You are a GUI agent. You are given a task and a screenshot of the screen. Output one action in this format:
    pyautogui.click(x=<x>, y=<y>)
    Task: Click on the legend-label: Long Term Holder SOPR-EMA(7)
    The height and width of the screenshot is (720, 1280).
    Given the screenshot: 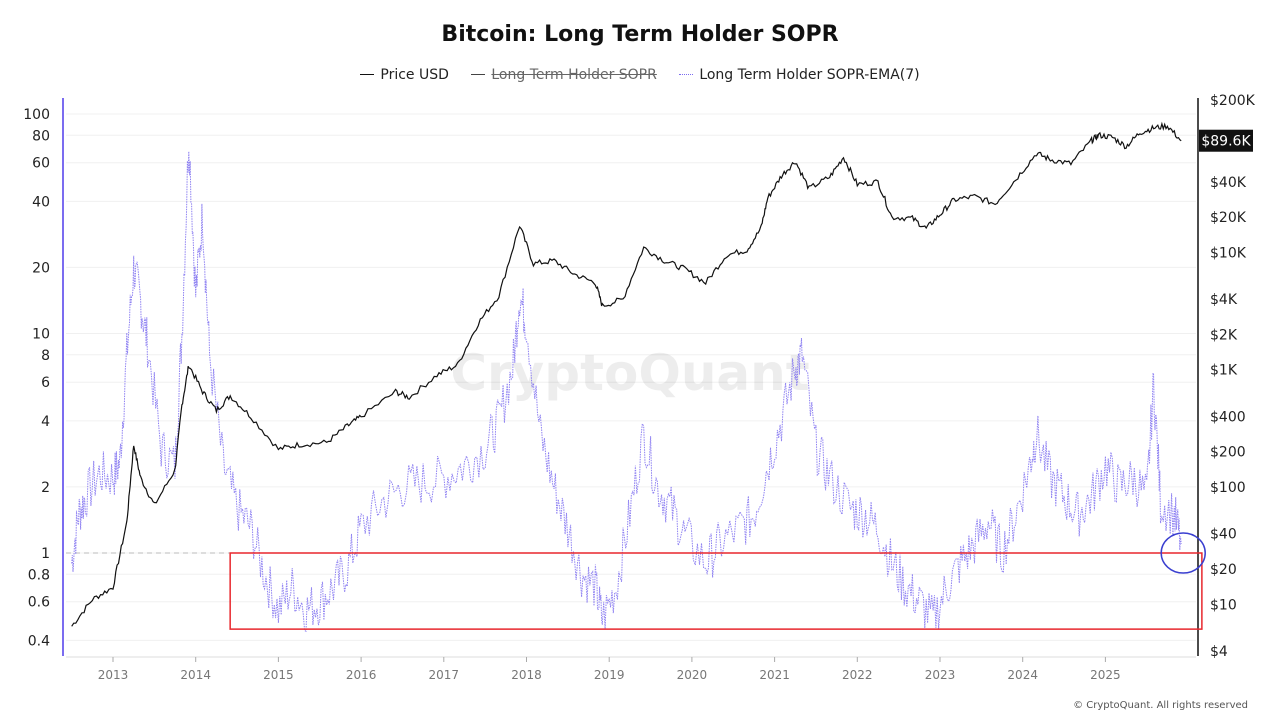 What is the action you would take?
    pyautogui.click(x=809, y=74)
    